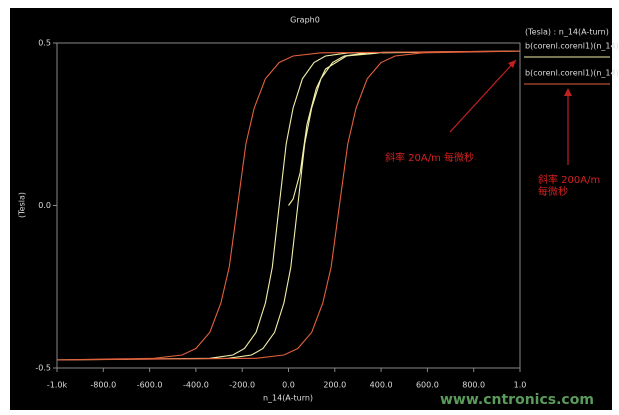 The width and height of the screenshot is (619, 415). I want to click on annotation: 斜率 20A/m 每微秒, so click(429, 157).